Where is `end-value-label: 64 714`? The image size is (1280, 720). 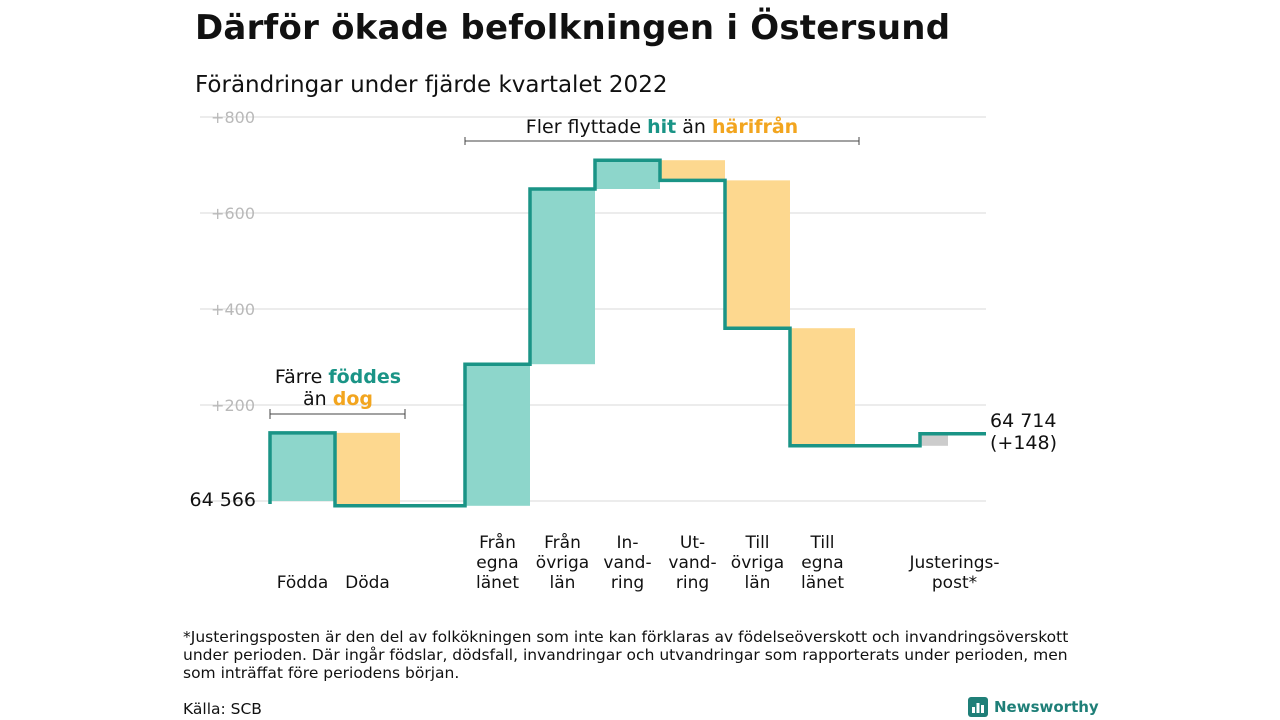
end-value-label: 64 714 is located at coordinates (1023, 421).